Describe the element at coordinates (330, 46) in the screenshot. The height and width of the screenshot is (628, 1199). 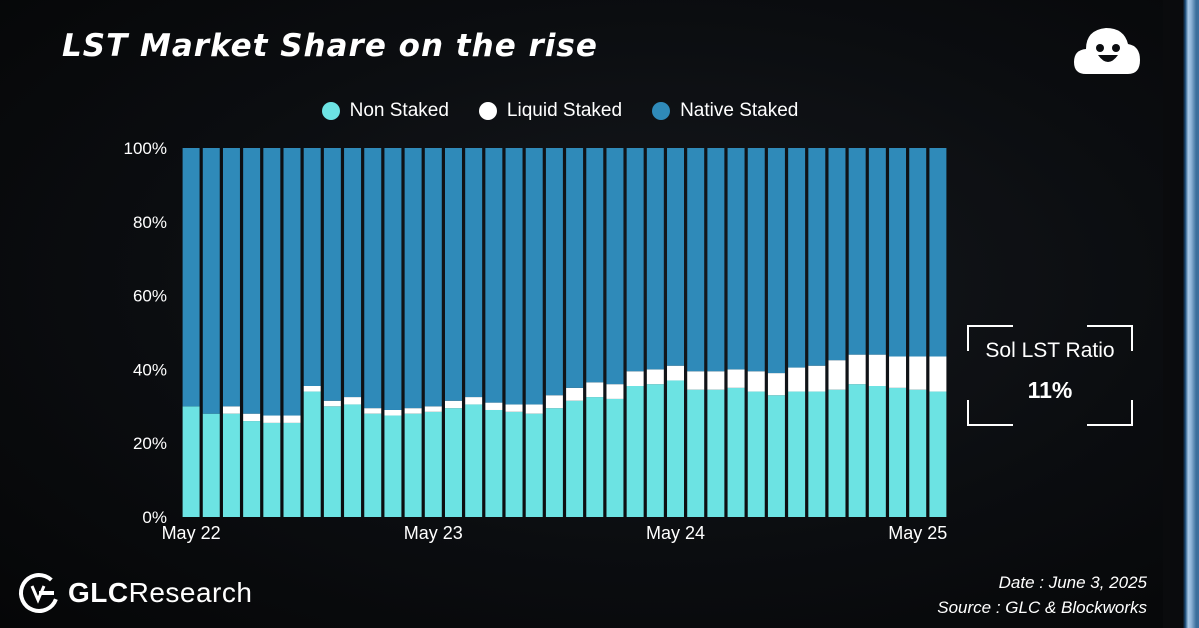
I see `page-title: LST Market Share on the rise` at that location.